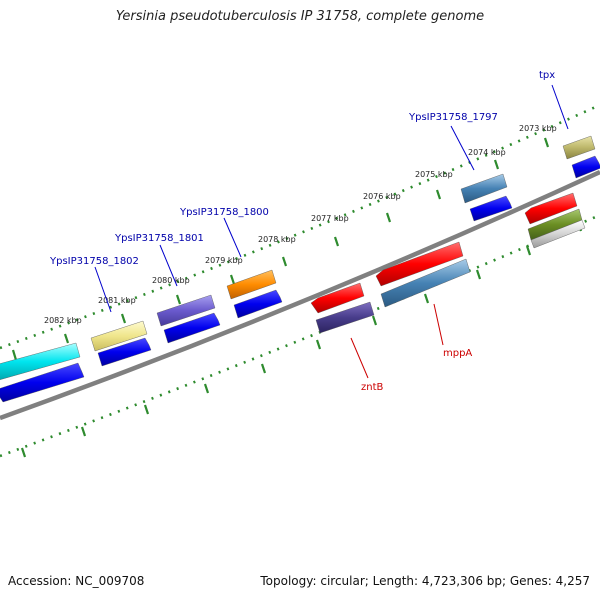 This screenshot has height=600, width=600. Describe the element at coordinates (224, 260) in the screenshot. I see `tick-label-2079: 2079 kbp` at that location.